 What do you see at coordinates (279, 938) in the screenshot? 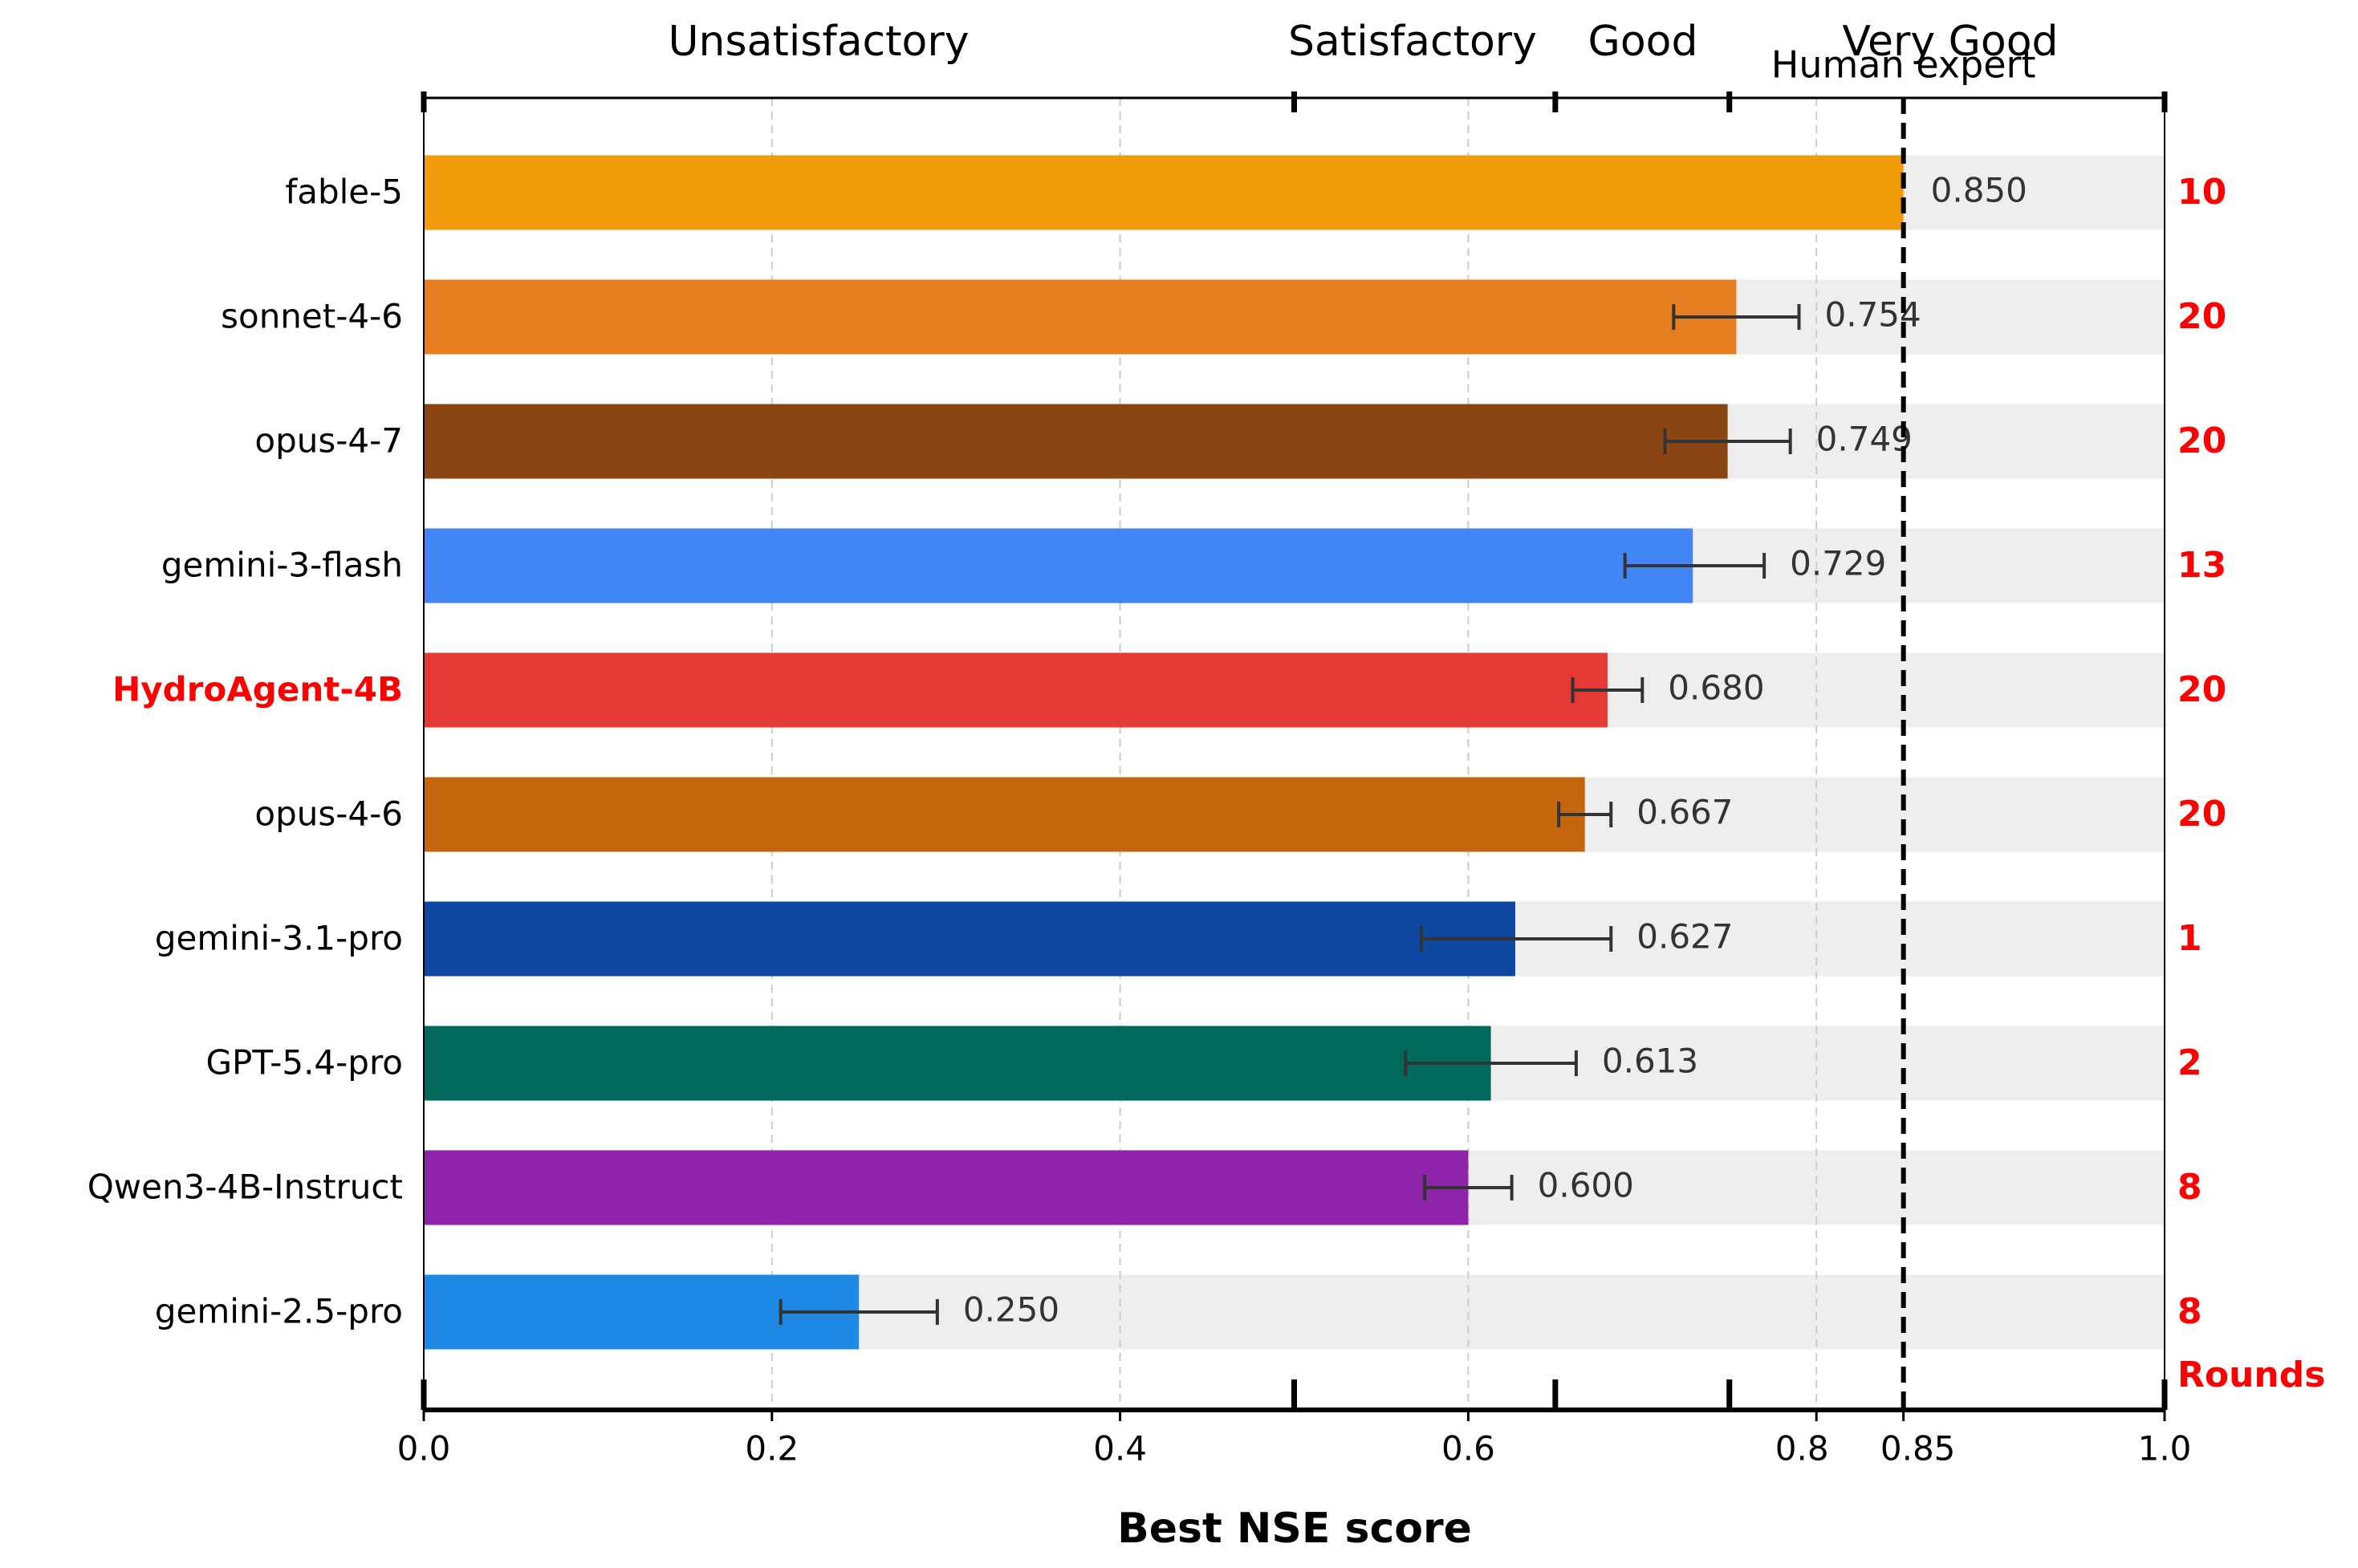
I see `category-label: gemini-3.1-pro` at bounding box center [279, 938].